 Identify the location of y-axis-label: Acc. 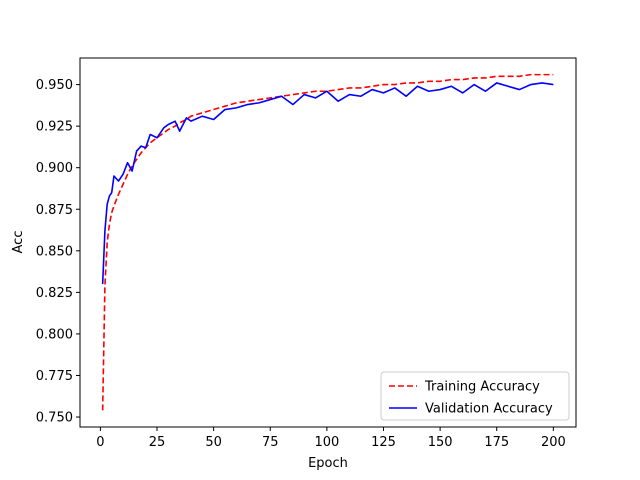
(18, 242).